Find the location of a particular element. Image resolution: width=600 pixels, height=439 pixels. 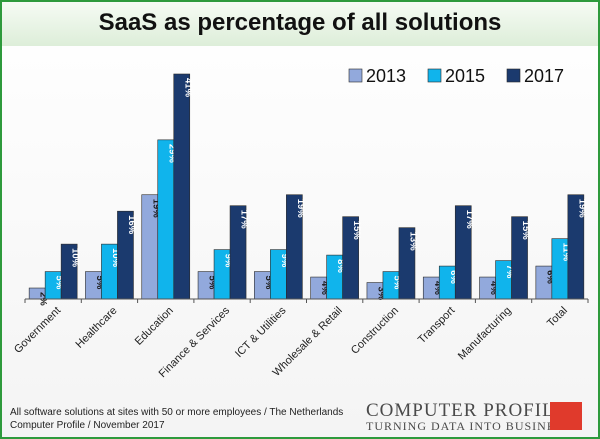

title-band is located at coordinates (300, 24).